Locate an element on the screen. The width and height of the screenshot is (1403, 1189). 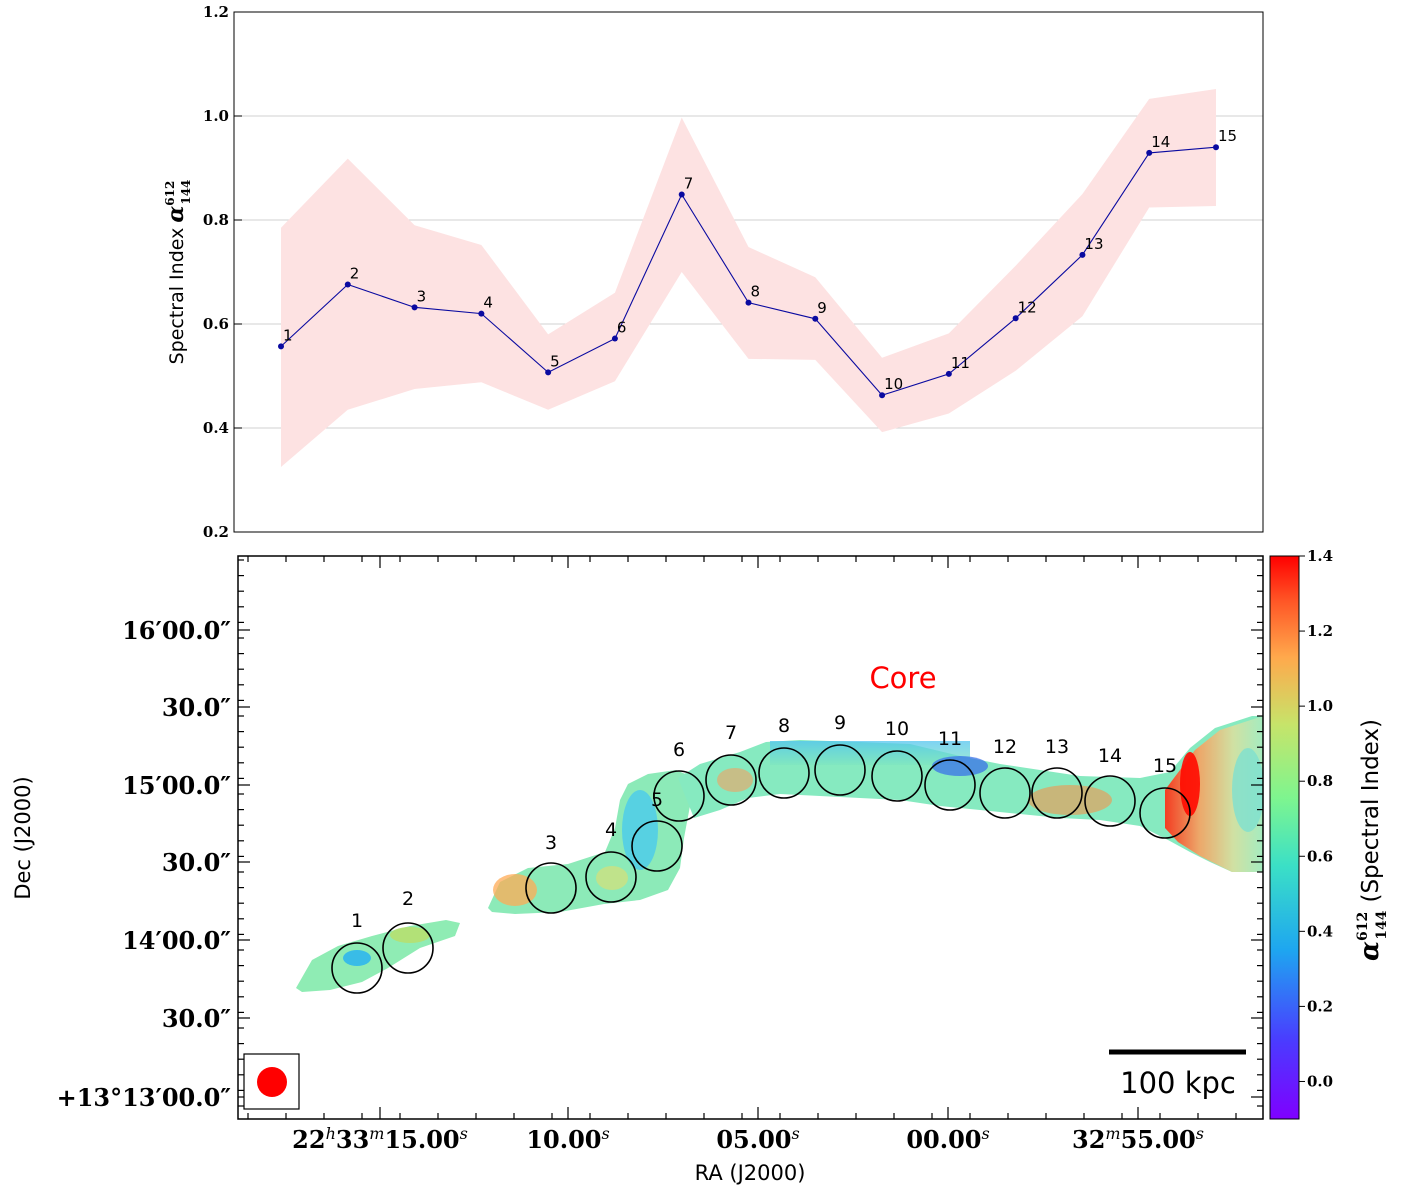
profile-point-label: 13 is located at coordinates (1093, 244).